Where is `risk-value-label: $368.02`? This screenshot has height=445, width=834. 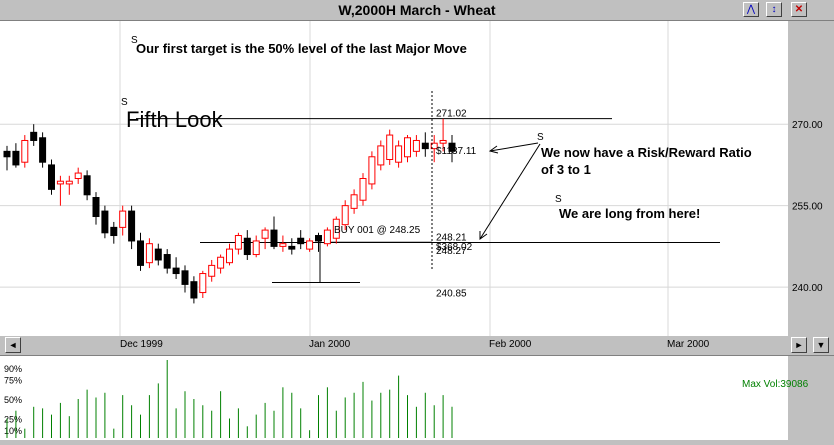 risk-value-label: $368.02 is located at coordinates (454, 247).